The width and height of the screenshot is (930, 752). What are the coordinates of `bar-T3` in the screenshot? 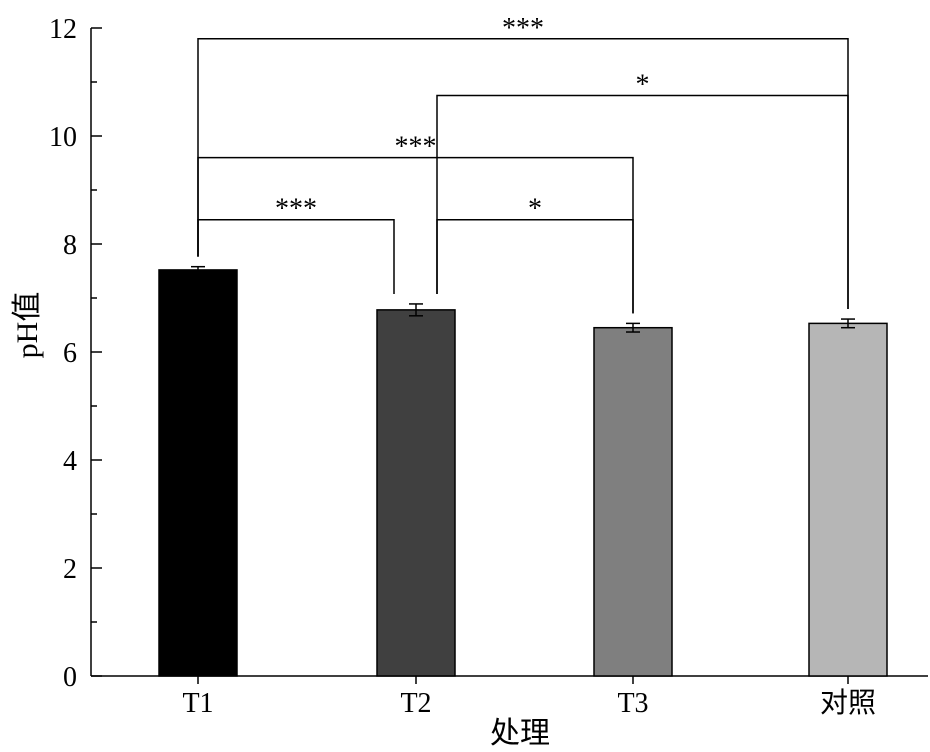 It's located at (633, 501).